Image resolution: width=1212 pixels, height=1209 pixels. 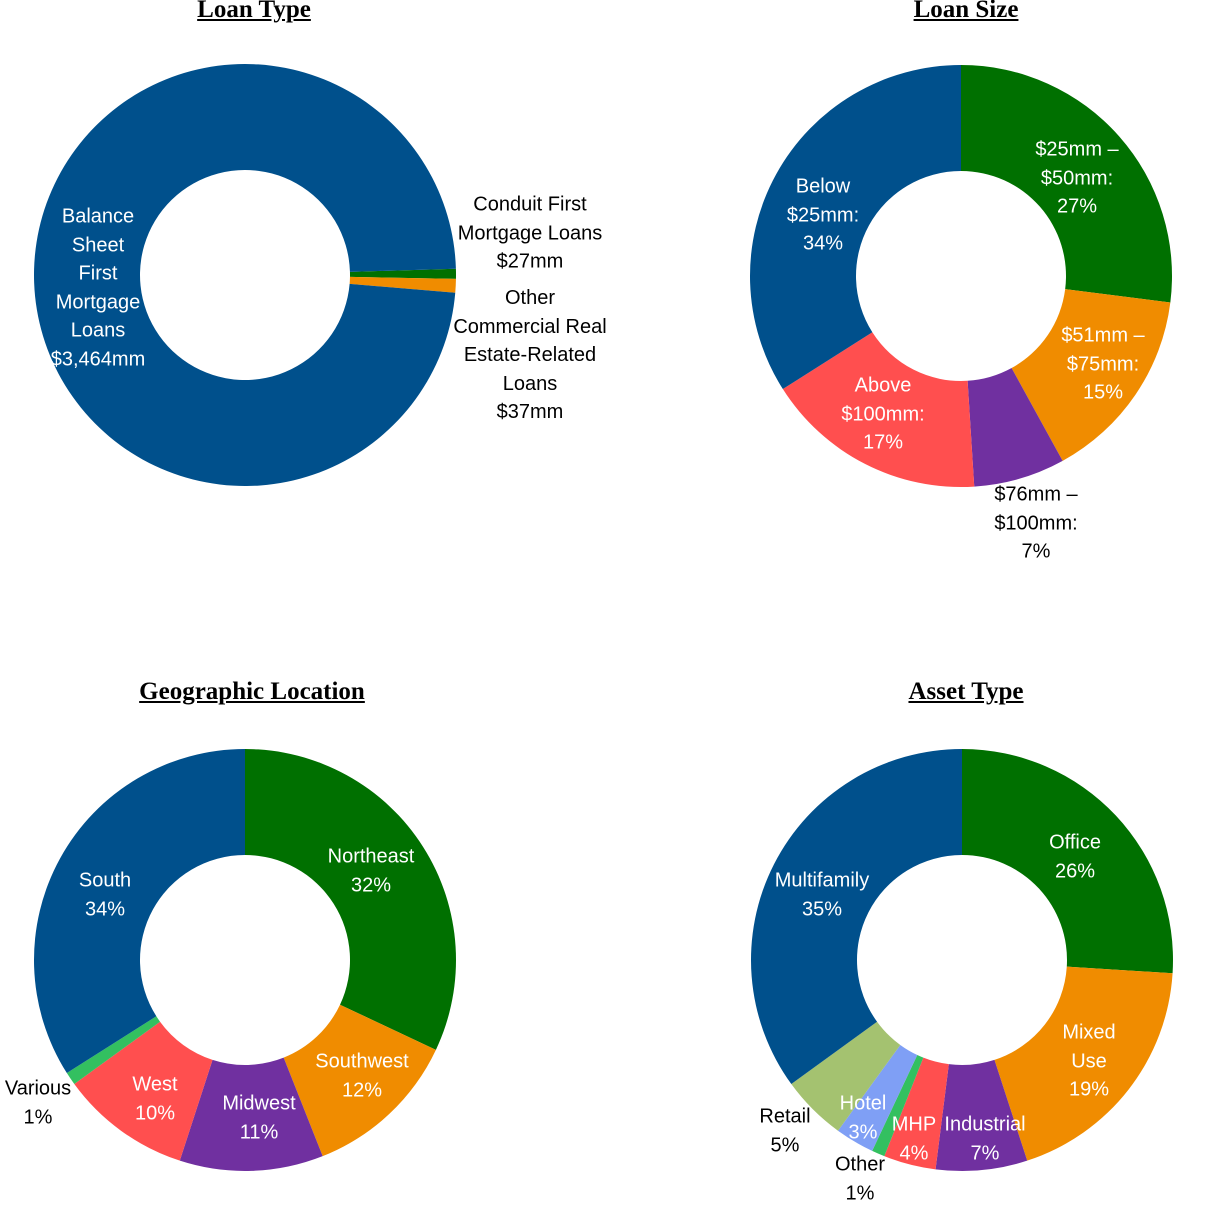 I want to click on slice-multifamily, so click(x=856, y=917).